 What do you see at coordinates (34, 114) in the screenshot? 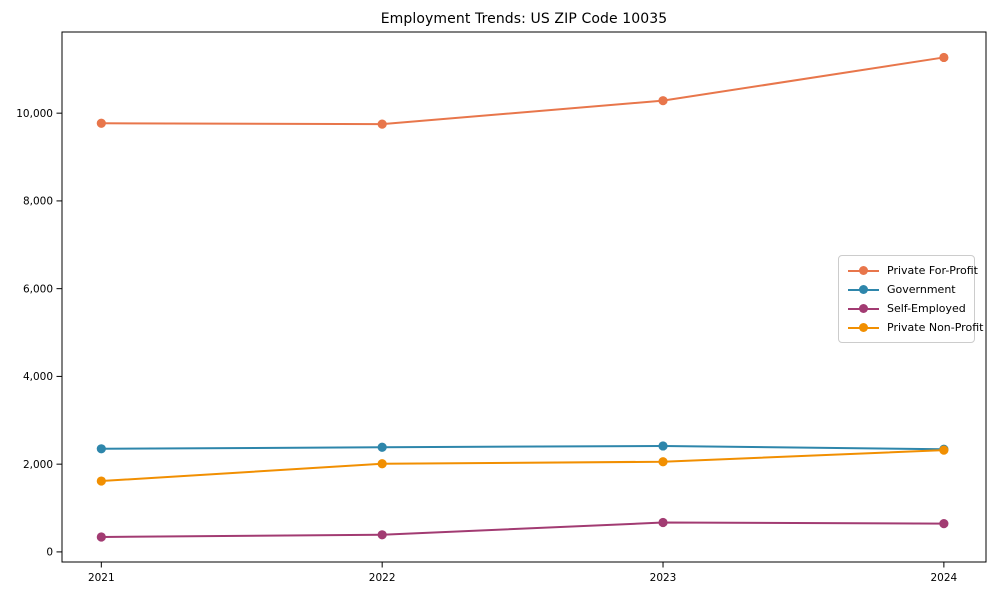
I see `y-tick-label: 10,000` at bounding box center [34, 114].